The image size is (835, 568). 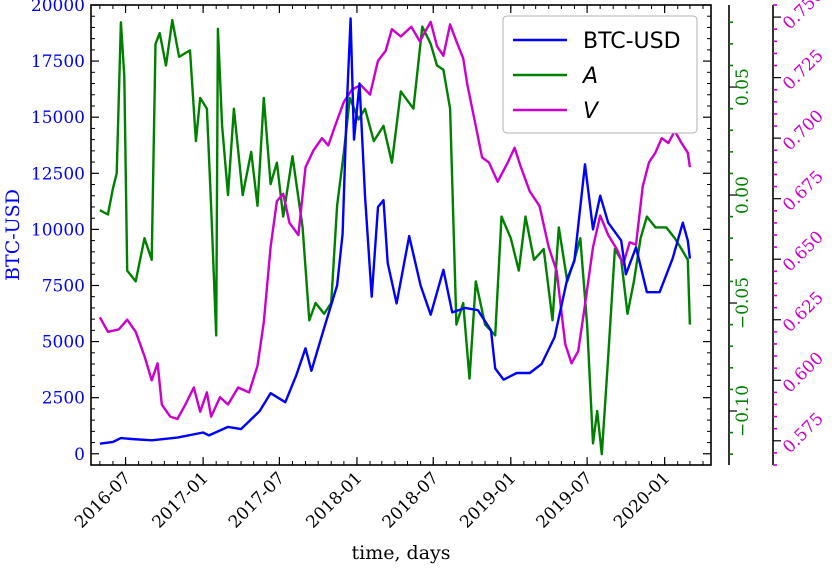 What do you see at coordinates (63, 343) in the screenshot?
I see `left-tick-label: 5000` at bounding box center [63, 343].